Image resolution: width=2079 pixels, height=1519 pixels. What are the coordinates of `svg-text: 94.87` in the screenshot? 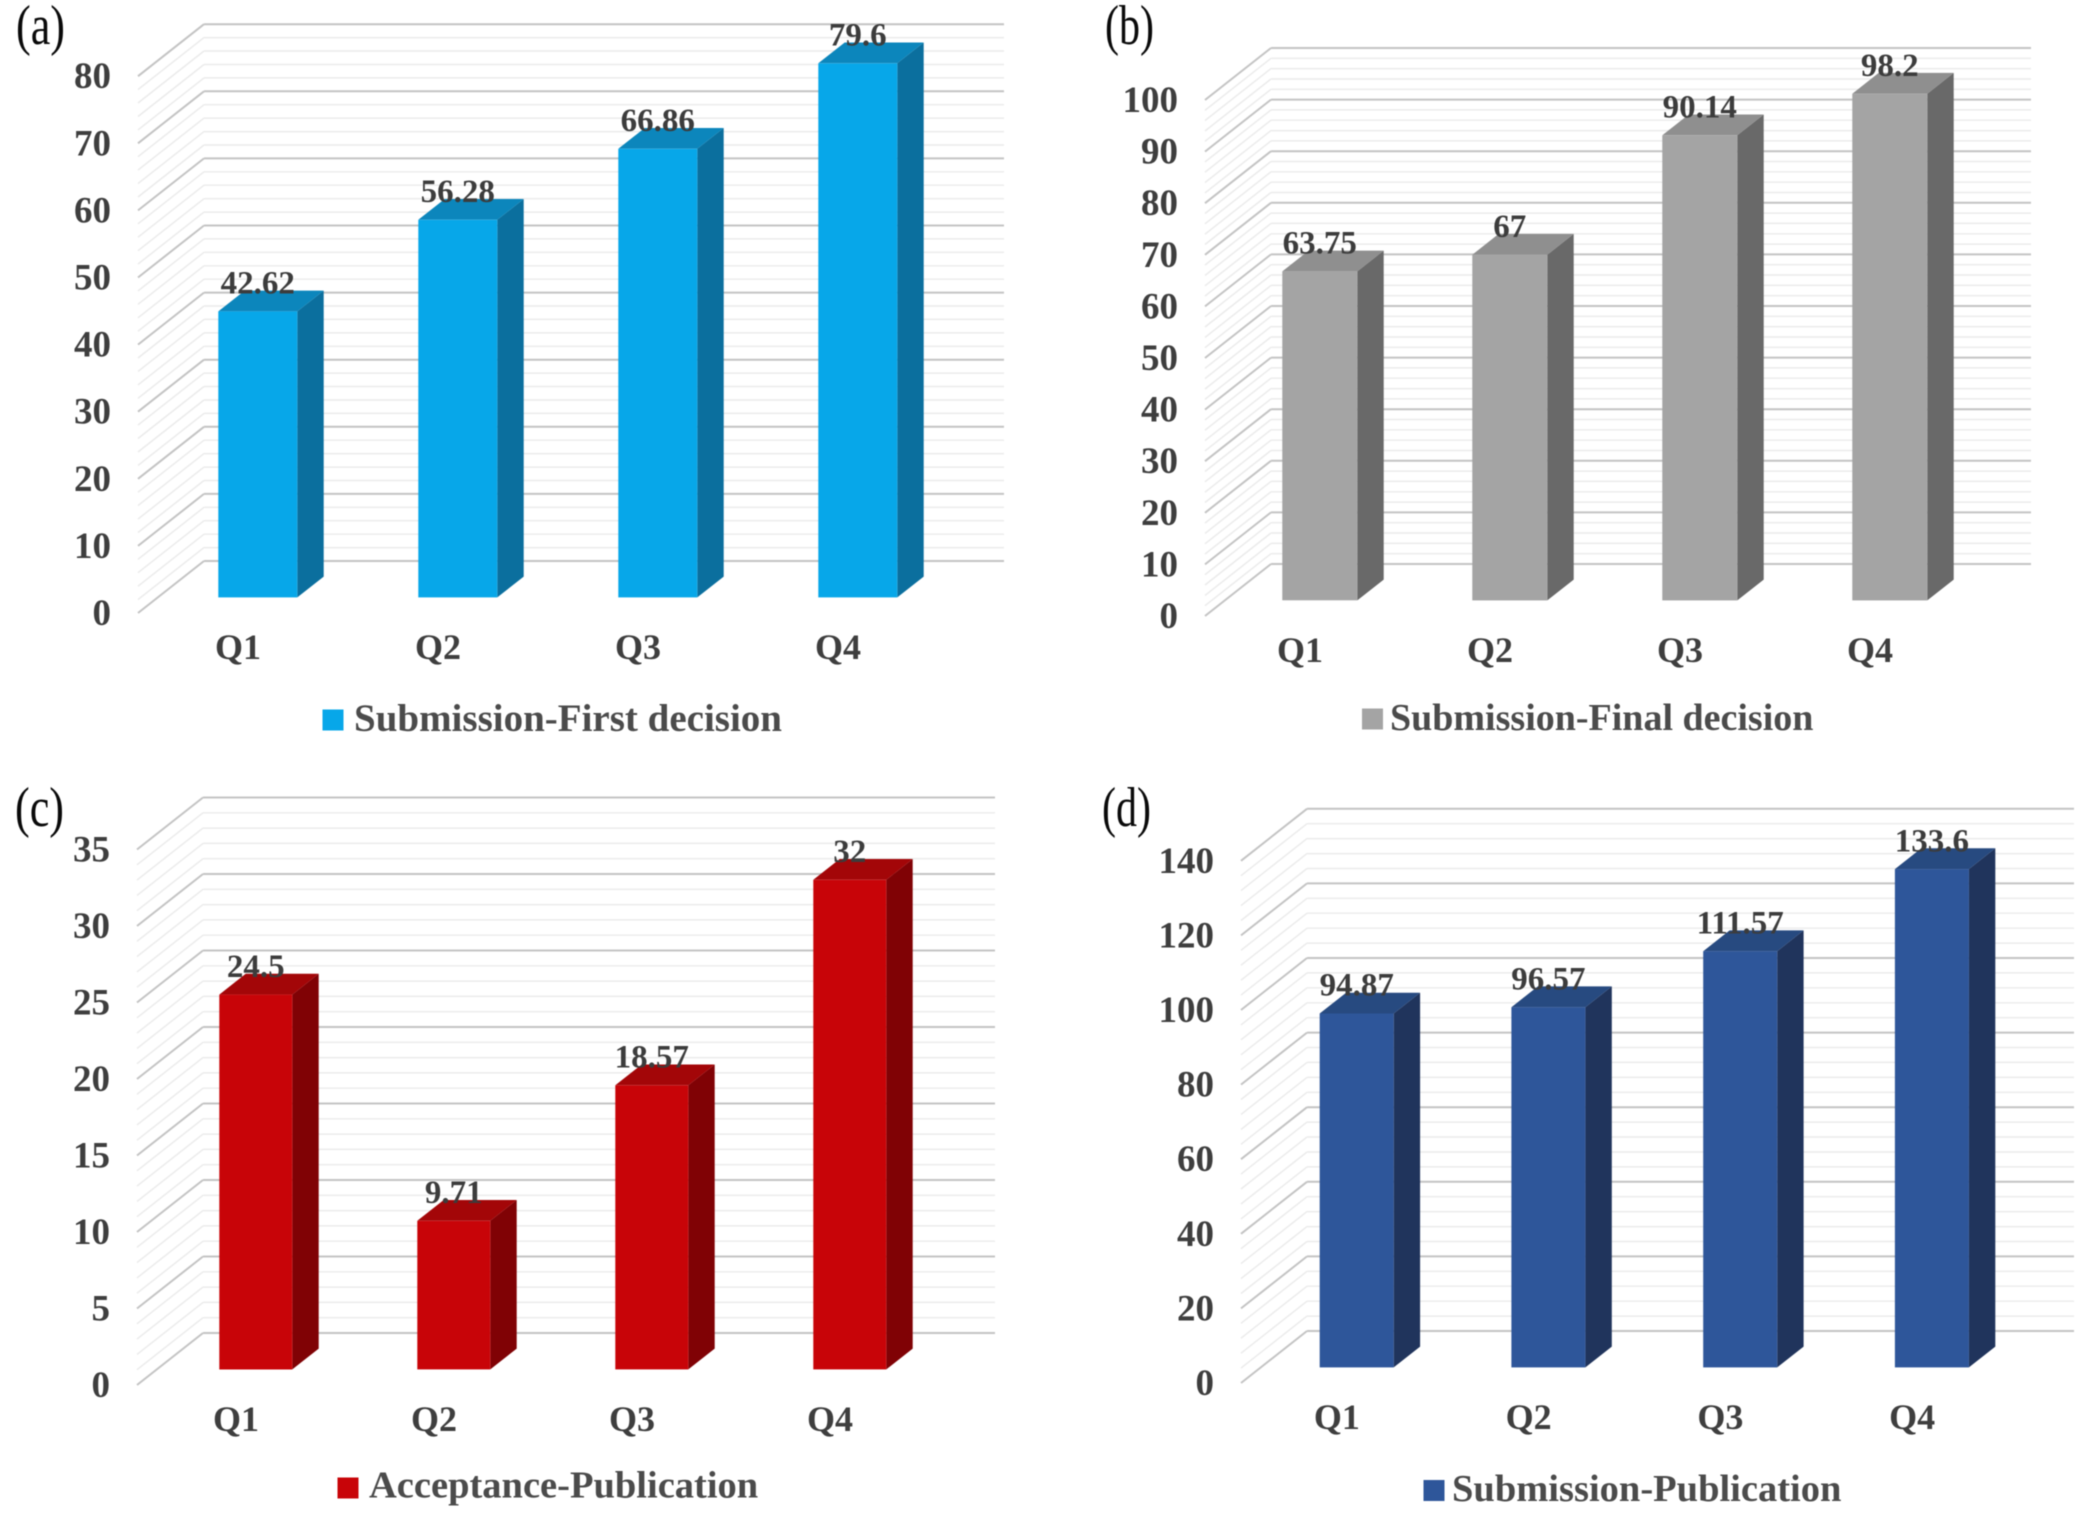 It's located at (1357, 986).